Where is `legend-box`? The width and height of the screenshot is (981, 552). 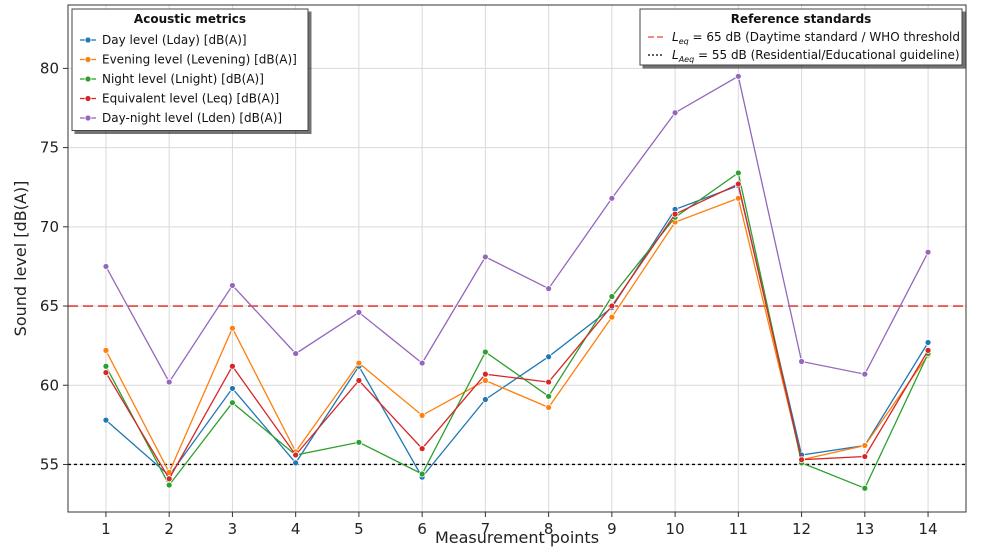
legend-box is located at coordinates (190, 69).